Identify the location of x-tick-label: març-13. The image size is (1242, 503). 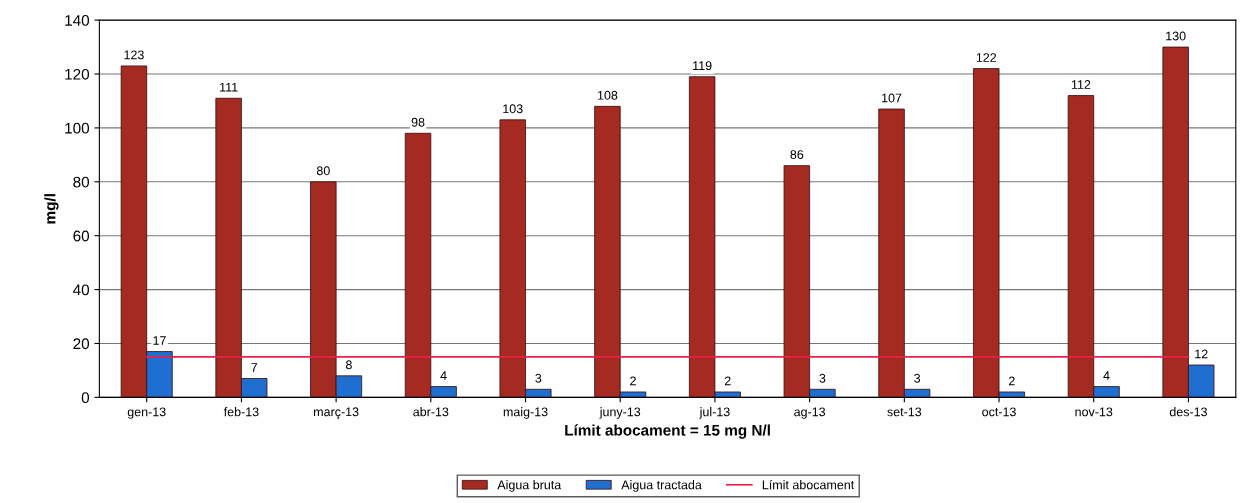
(336, 413).